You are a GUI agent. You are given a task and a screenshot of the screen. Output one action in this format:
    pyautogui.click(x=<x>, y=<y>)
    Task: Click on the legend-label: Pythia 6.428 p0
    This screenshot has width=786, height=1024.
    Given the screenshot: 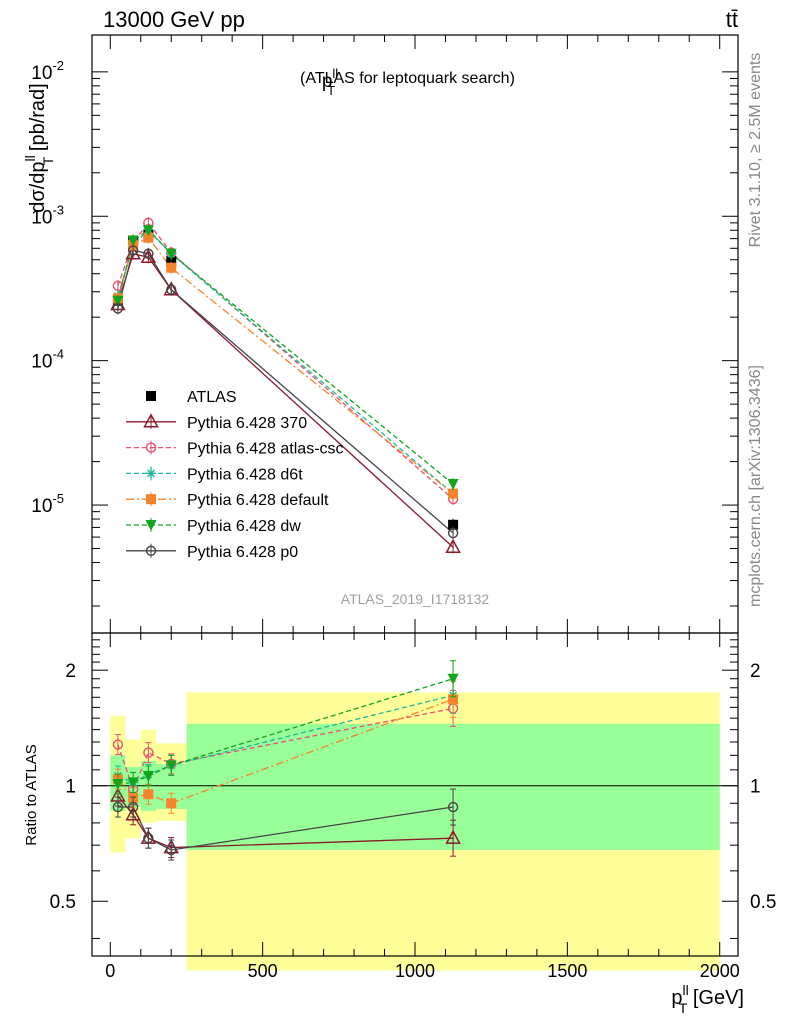 What is the action you would take?
    pyautogui.click(x=242, y=552)
    